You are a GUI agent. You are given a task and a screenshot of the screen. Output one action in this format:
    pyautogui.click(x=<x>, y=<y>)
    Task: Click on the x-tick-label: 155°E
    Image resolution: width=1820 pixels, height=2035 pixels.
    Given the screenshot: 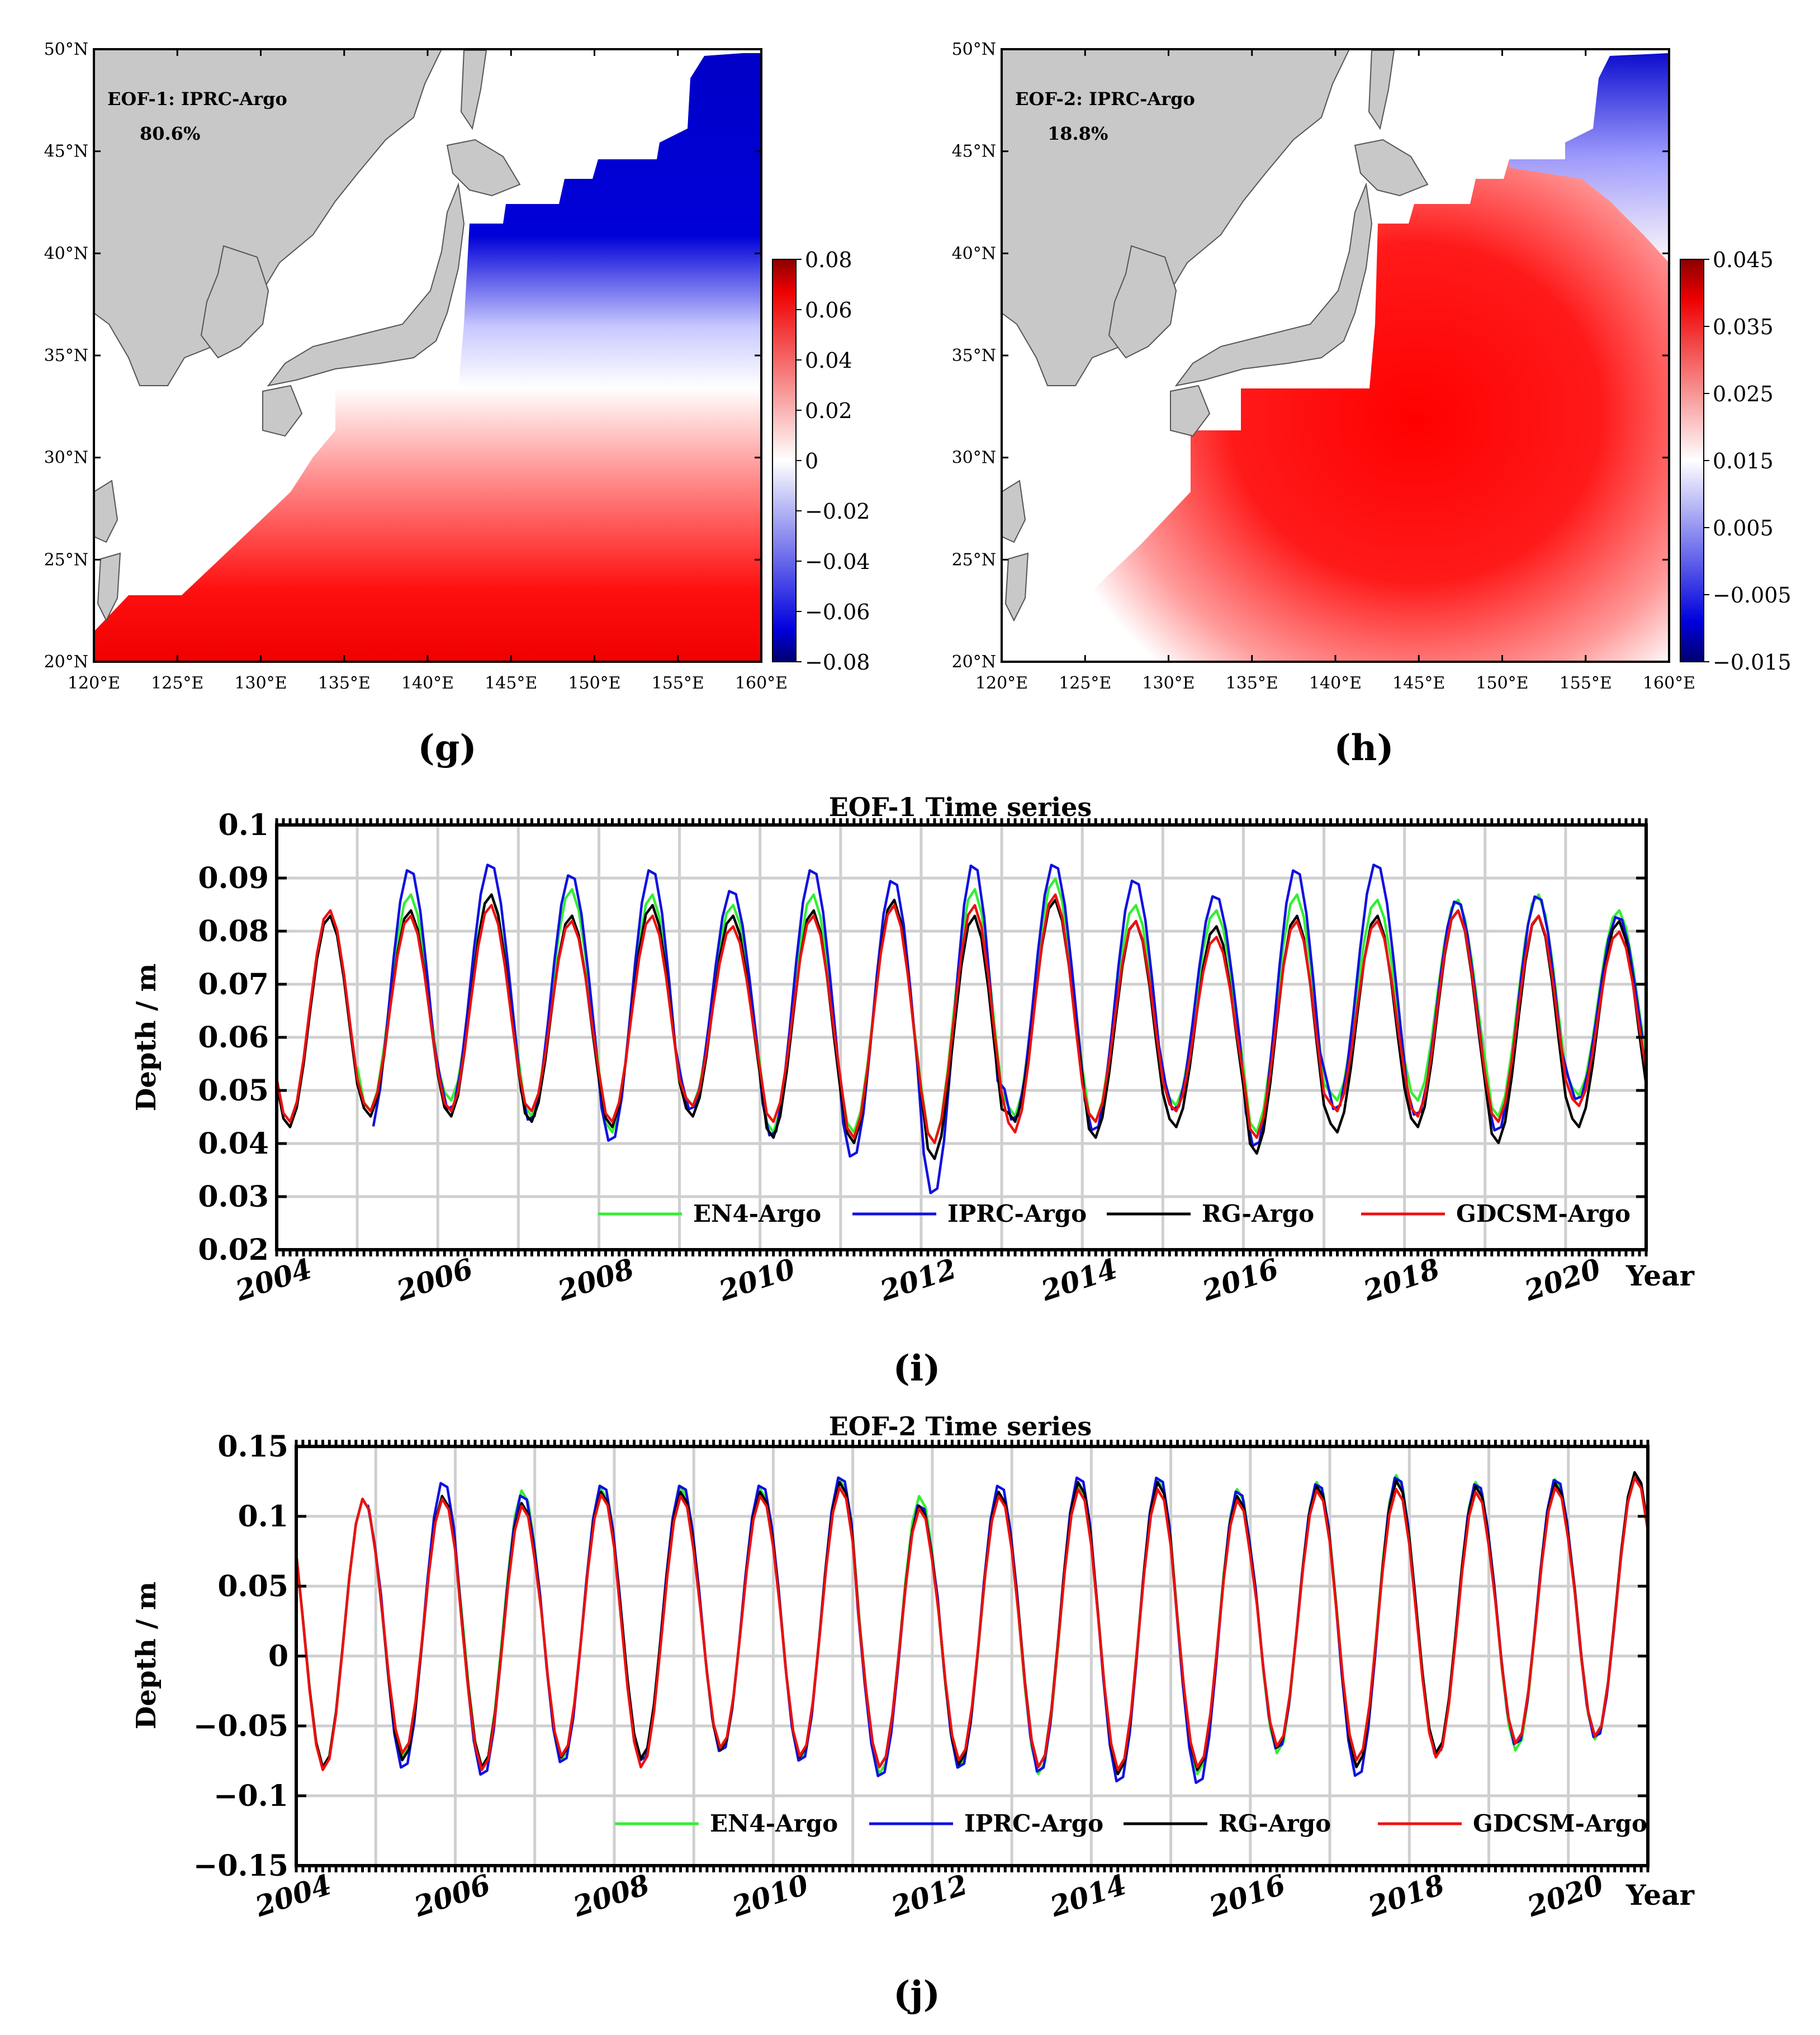 What is the action you would take?
    pyautogui.click(x=678, y=683)
    